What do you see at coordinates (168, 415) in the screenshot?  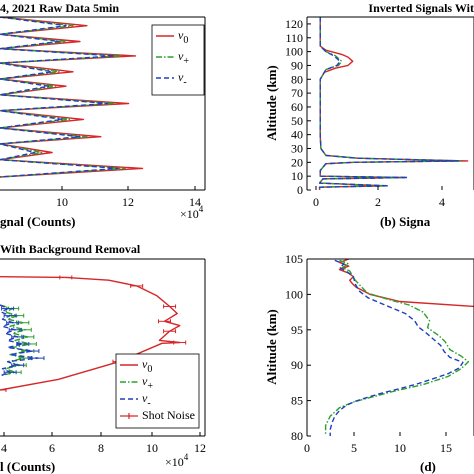 I see `legend-label: Shot Noise` at bounding box center [168, 415].